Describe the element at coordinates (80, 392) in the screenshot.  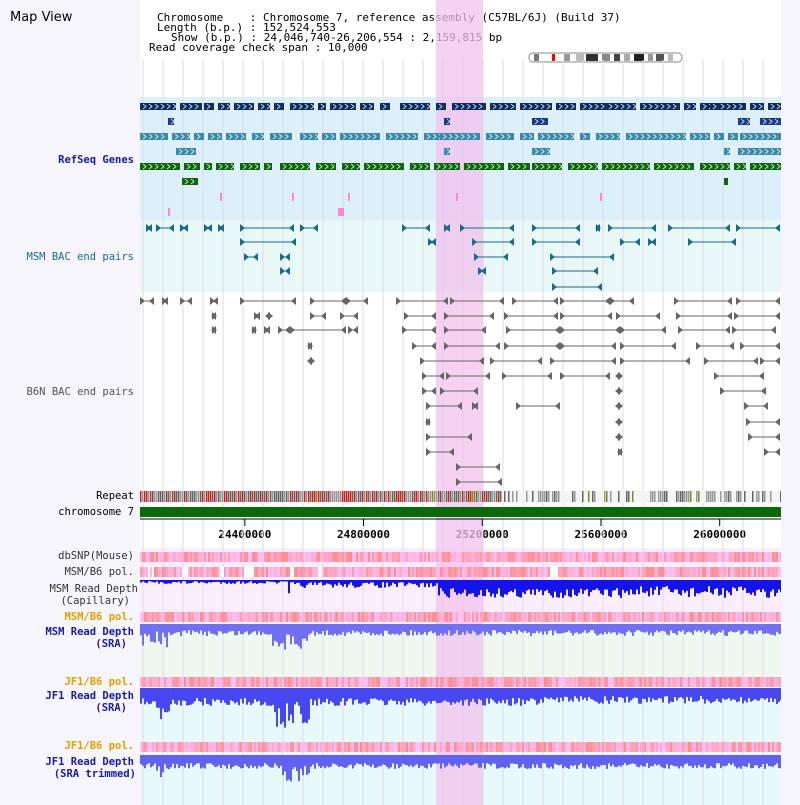
I see `track-label-b6n-bac: B6N BAC end pairs` at that location.